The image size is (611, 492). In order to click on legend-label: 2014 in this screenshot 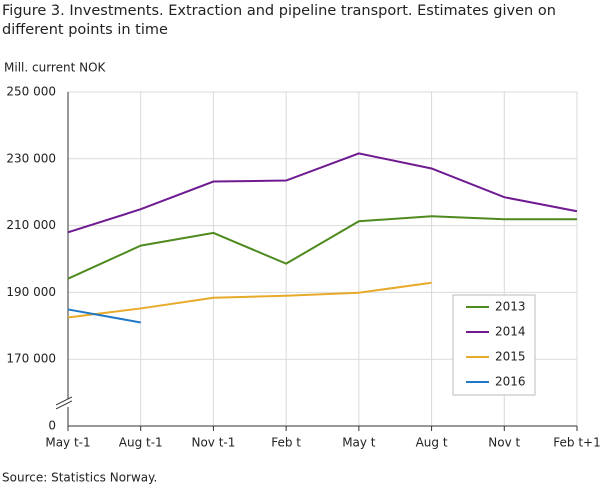, I will do `click(510, 332)`.